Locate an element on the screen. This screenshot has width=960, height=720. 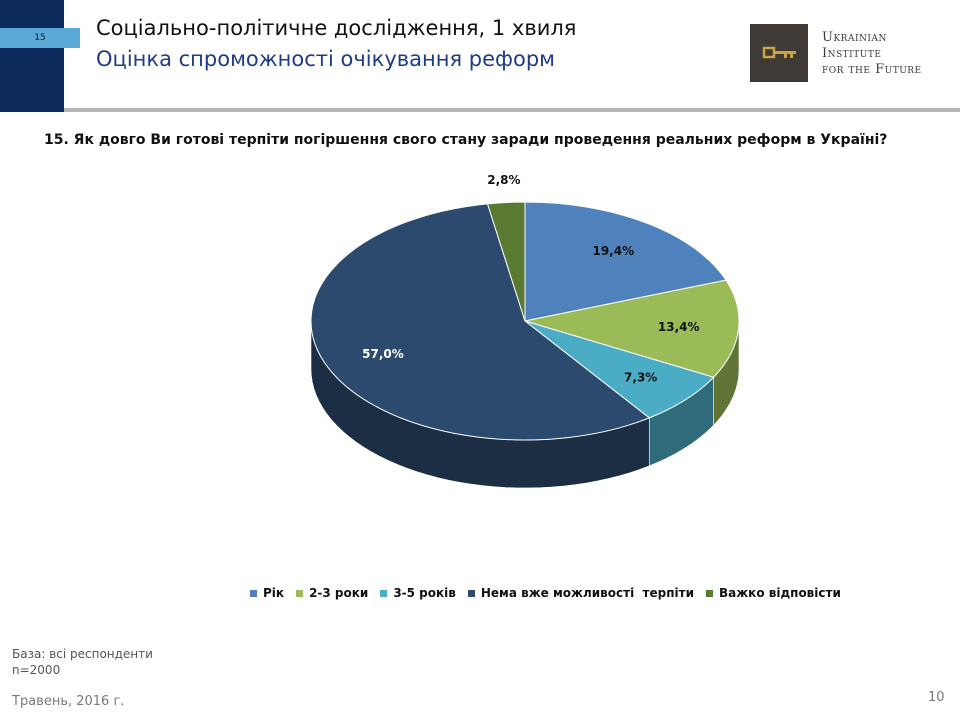
page-number: 10 is located at coordinates (936, 697).